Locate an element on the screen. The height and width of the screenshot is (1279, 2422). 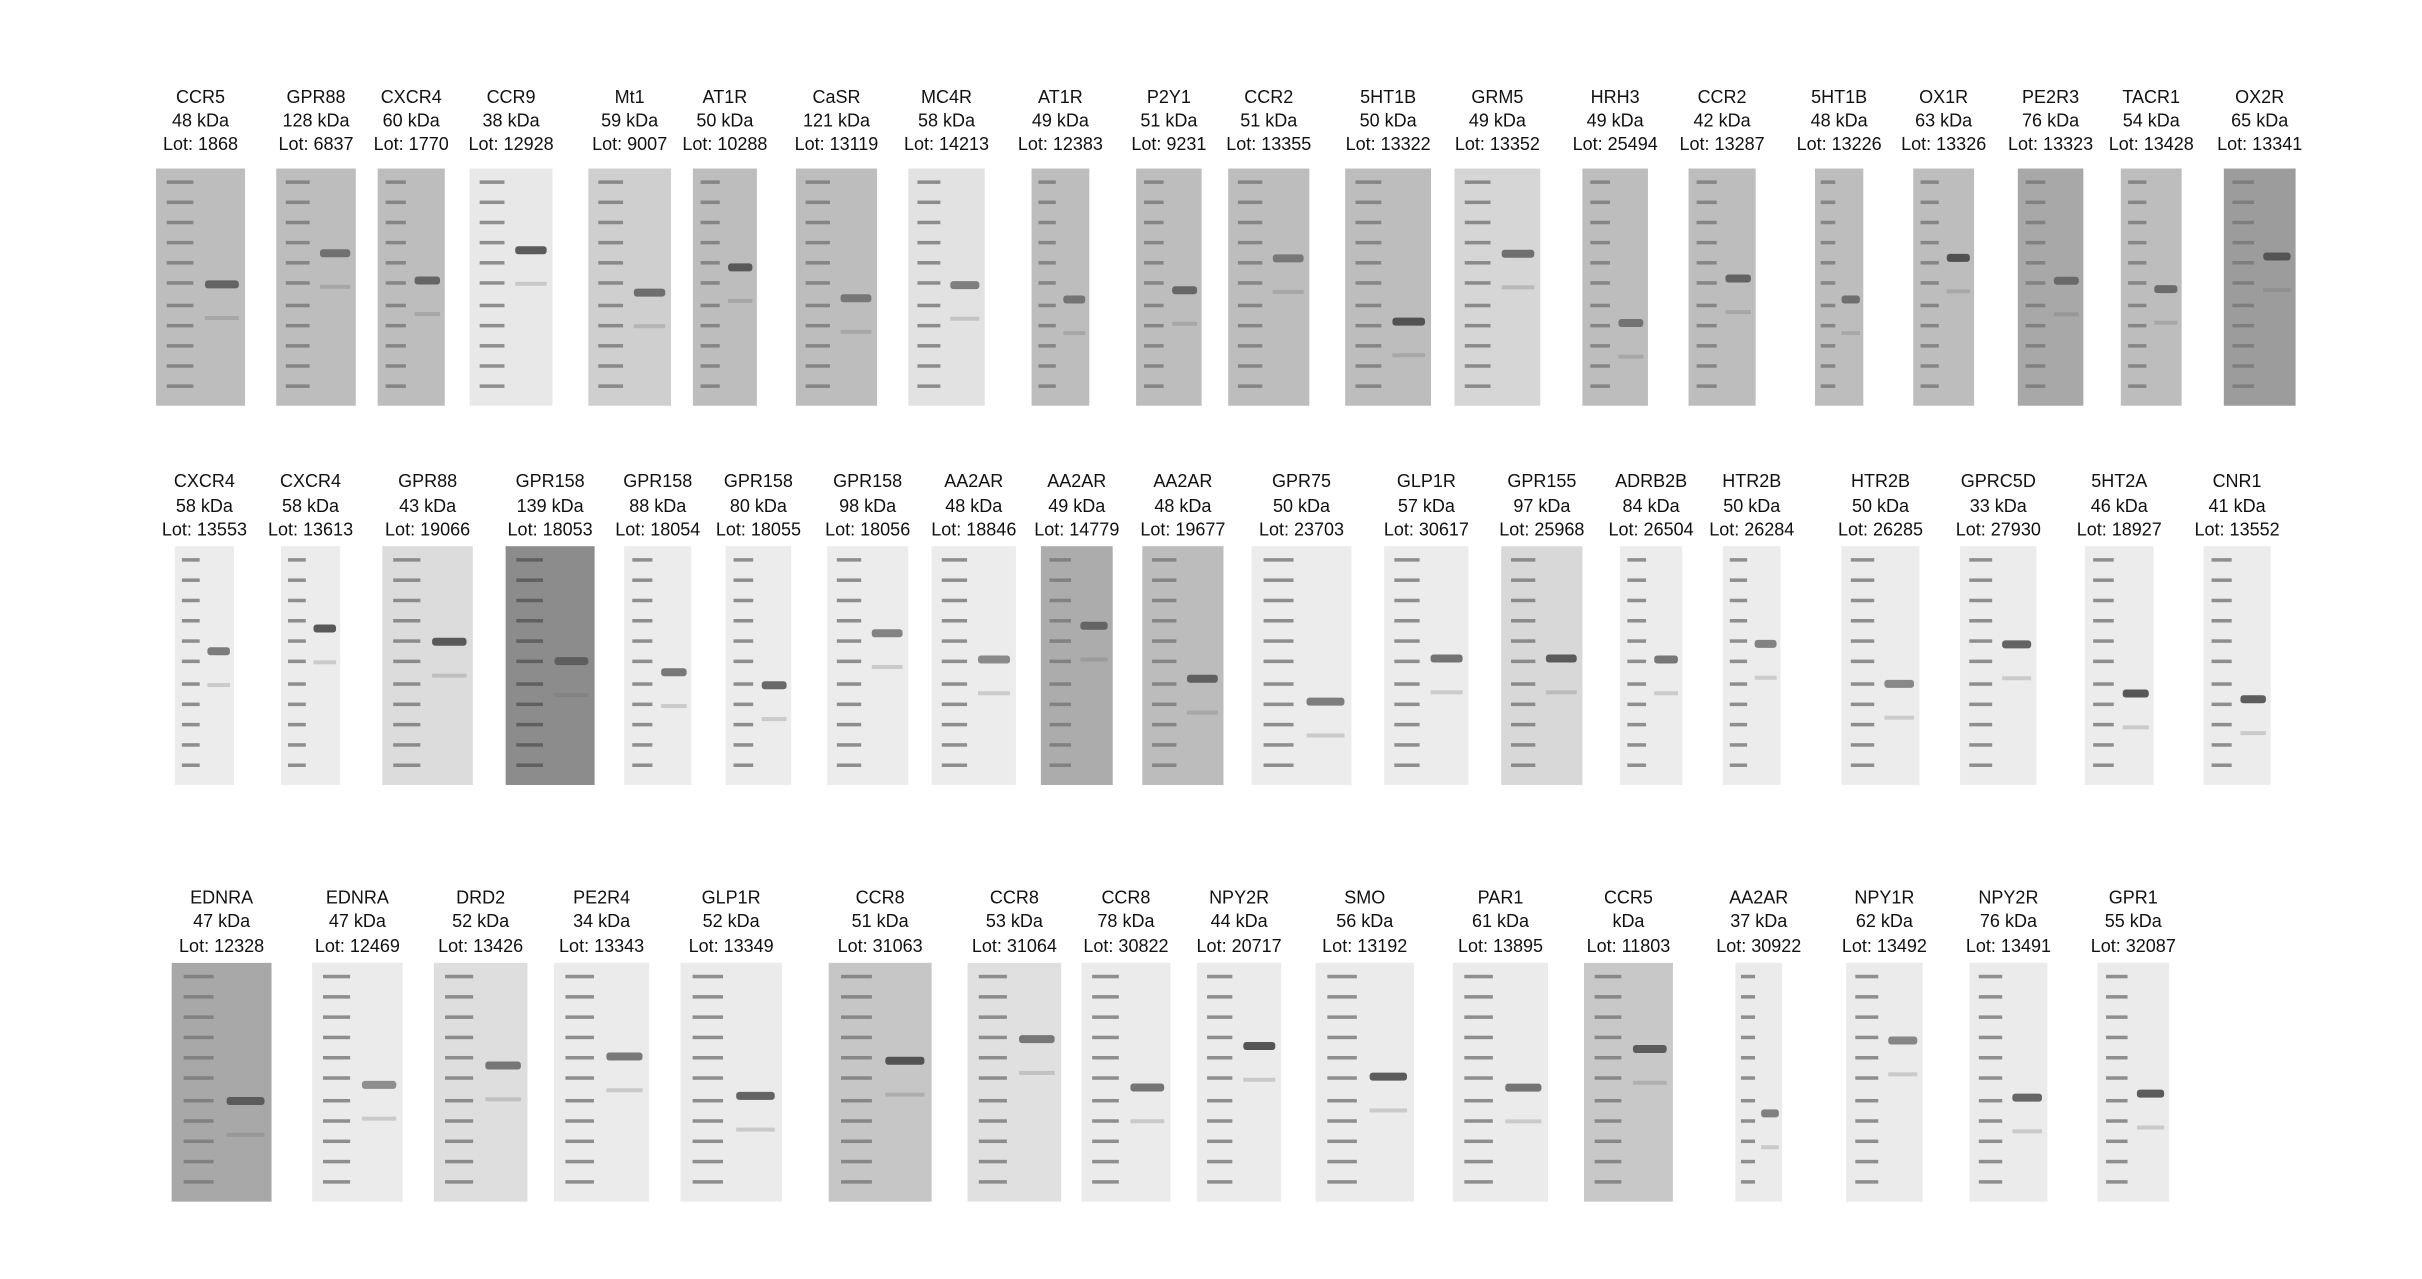
panel-label-lot: Lot: 13349 is located at coordinates (731, 946).